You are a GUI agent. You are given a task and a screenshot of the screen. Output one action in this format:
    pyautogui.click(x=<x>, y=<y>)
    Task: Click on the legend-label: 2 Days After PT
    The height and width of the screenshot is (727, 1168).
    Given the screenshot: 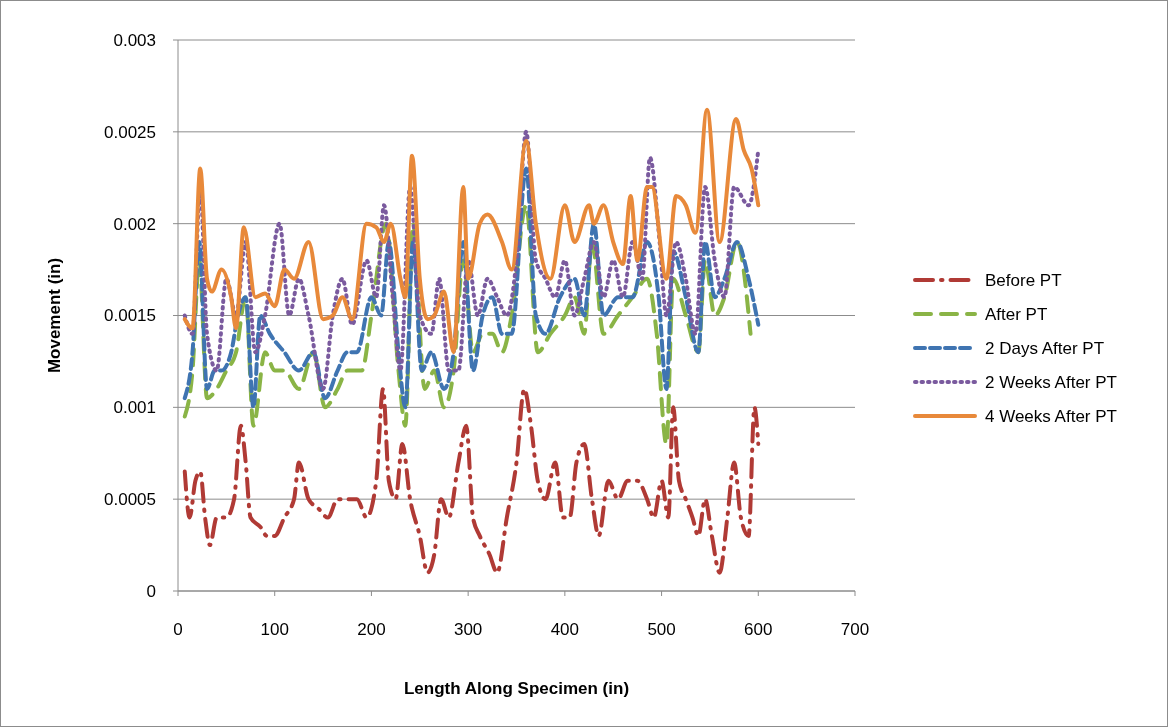 What is the action you would take?
    pyautogui.click(x=1045, y=348)
    